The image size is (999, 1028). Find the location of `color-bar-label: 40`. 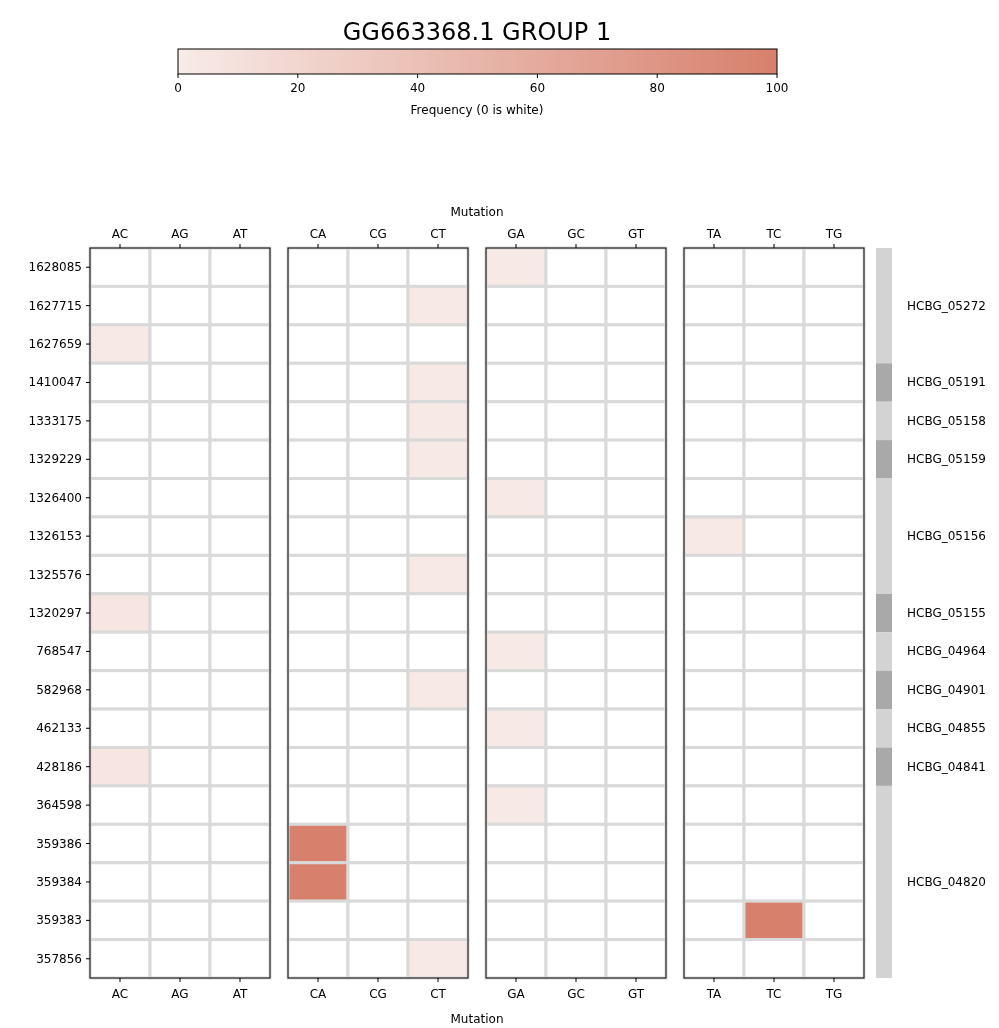

color-bar-label: 40 is located at coordinates (417, 88).